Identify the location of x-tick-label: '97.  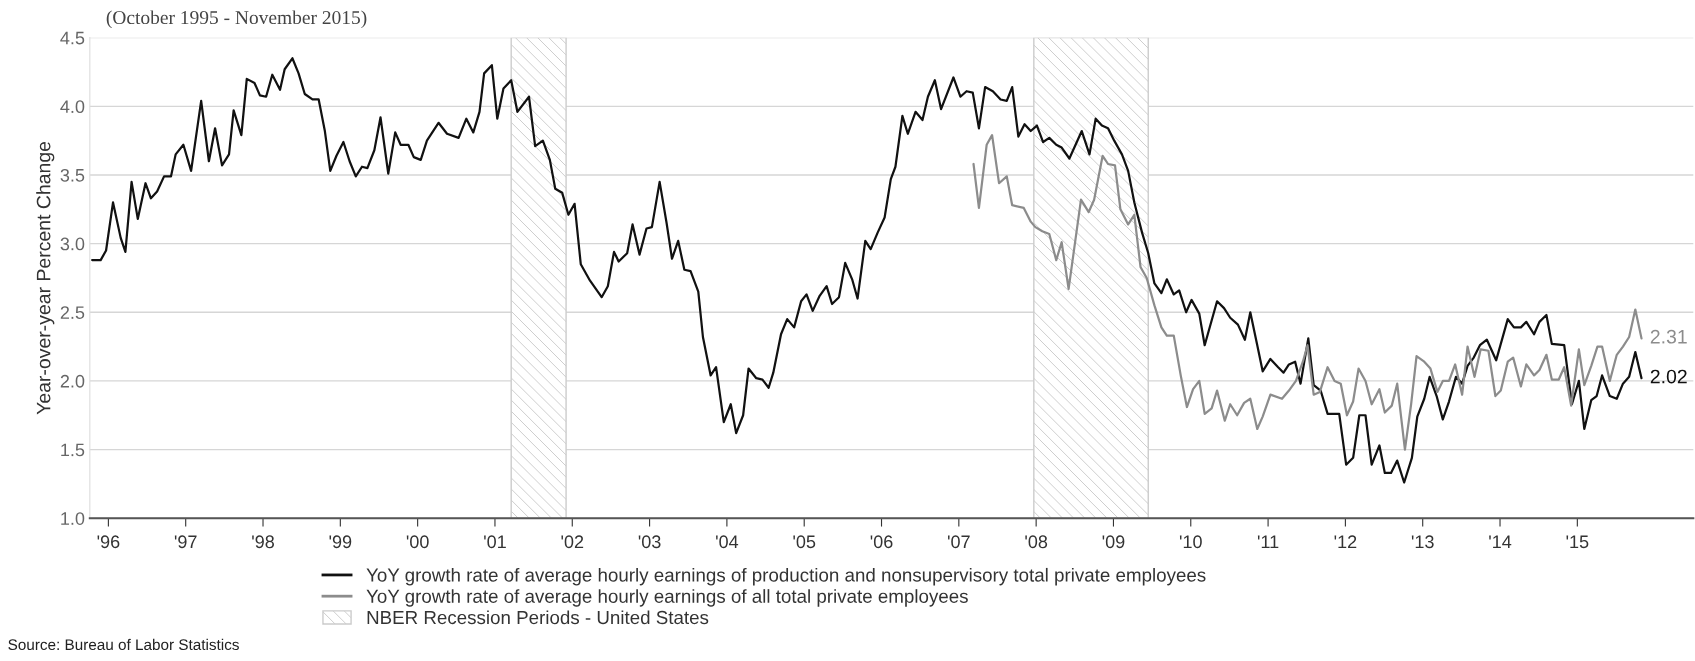
(185, 542).